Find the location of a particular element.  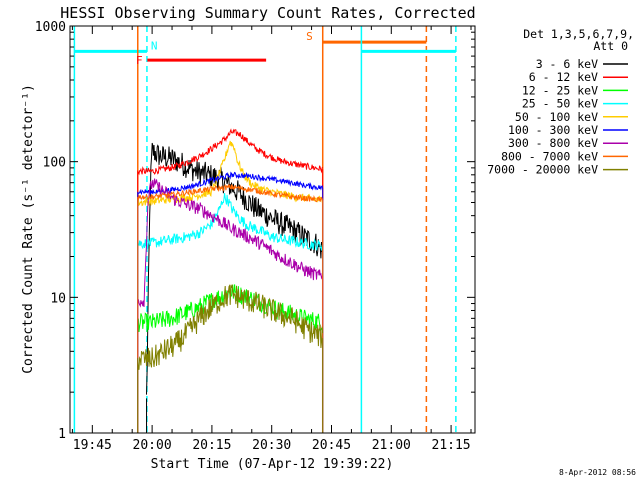

legend-label: 7000 - 20000 keV is located at coordinates (542, 170).